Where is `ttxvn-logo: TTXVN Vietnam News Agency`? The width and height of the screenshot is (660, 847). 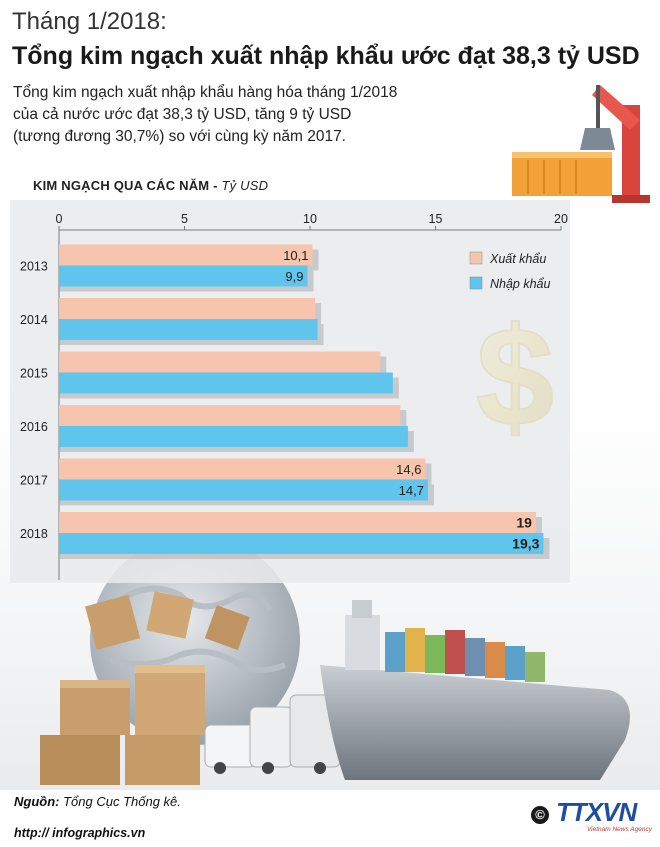
ttxvn-logo: TTXVN Vietnam News Agency is located at coordinates (604, 815).